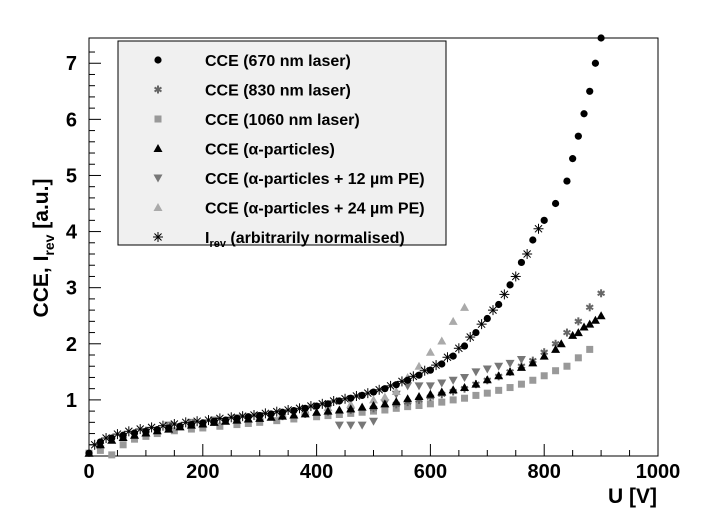 The image size is (708, 520). I want to click on y-axis-label: CCE, Irev [a.u.], so click(43, 248).